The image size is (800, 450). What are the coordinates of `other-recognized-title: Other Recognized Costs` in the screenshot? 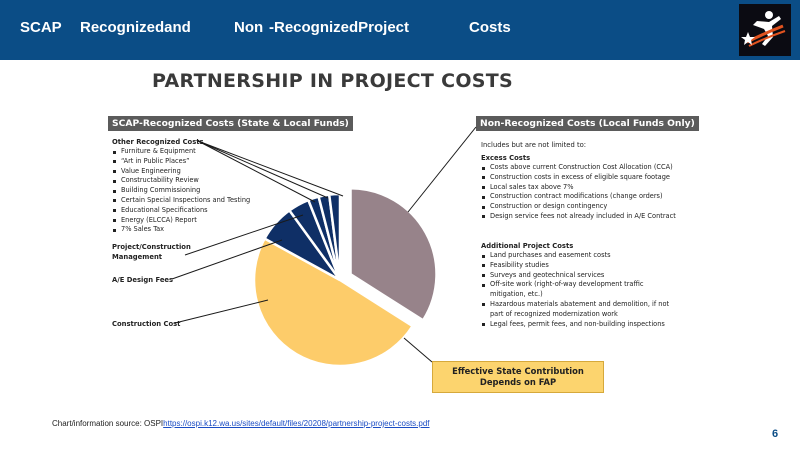 It's located at (158, 142).